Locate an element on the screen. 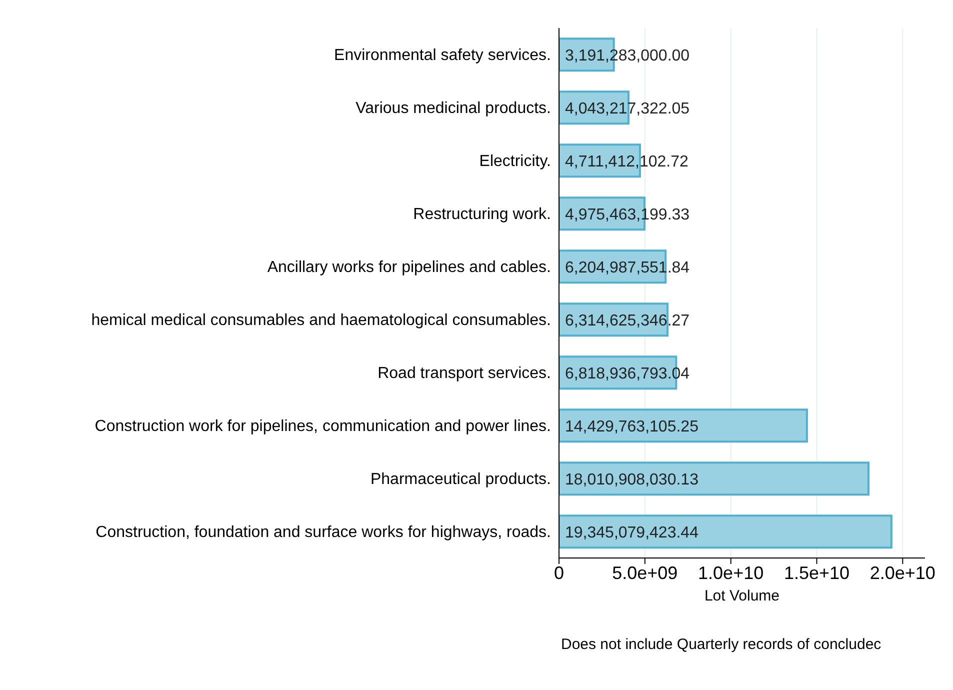  y-tick-label: Construction work for pipelines, communication and power lines. is located at coordinates (322, 427).